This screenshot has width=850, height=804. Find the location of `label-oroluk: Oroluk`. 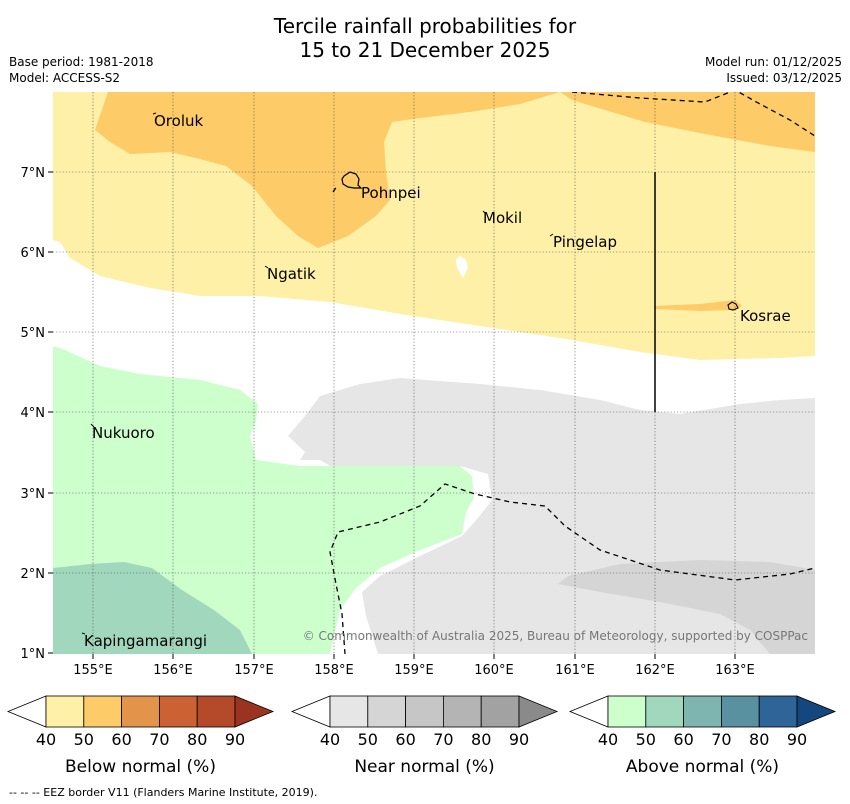

label-oroluk: Oroluk is located at coordinates (178, 121).